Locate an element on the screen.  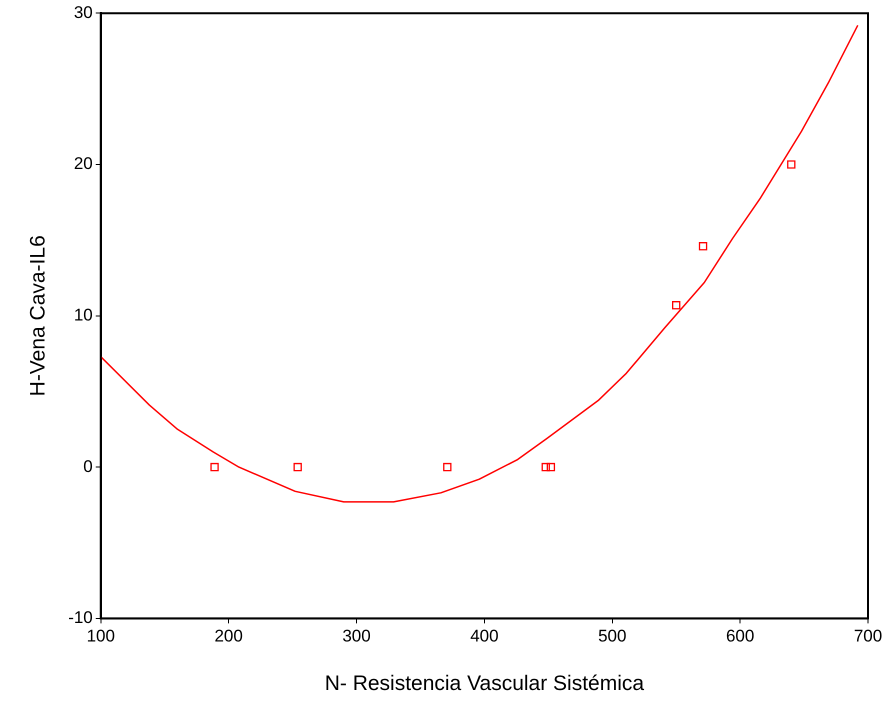
x-tick-label: 100 is located at coordinates (100, 636).